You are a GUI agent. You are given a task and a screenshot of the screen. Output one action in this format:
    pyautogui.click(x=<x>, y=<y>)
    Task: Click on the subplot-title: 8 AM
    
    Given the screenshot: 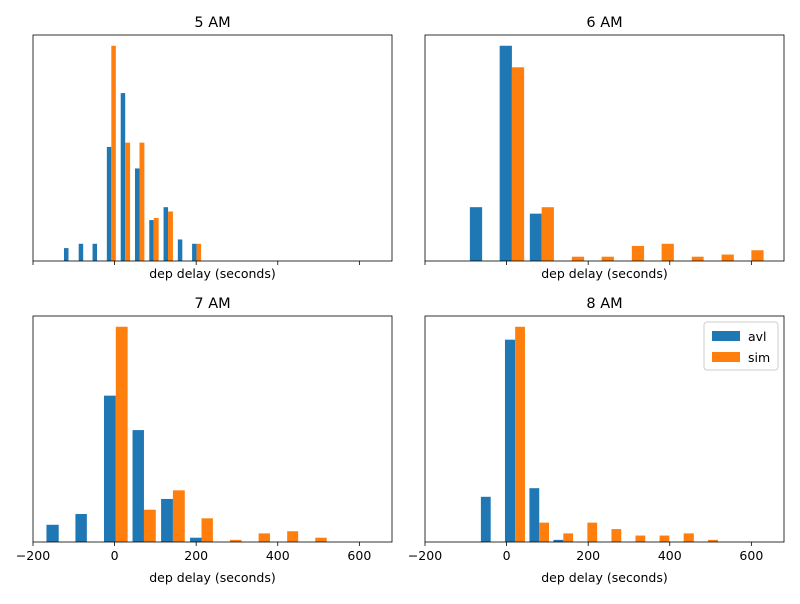 What is the action you would take?
    pyautogui.click(x=604, y=304)
    